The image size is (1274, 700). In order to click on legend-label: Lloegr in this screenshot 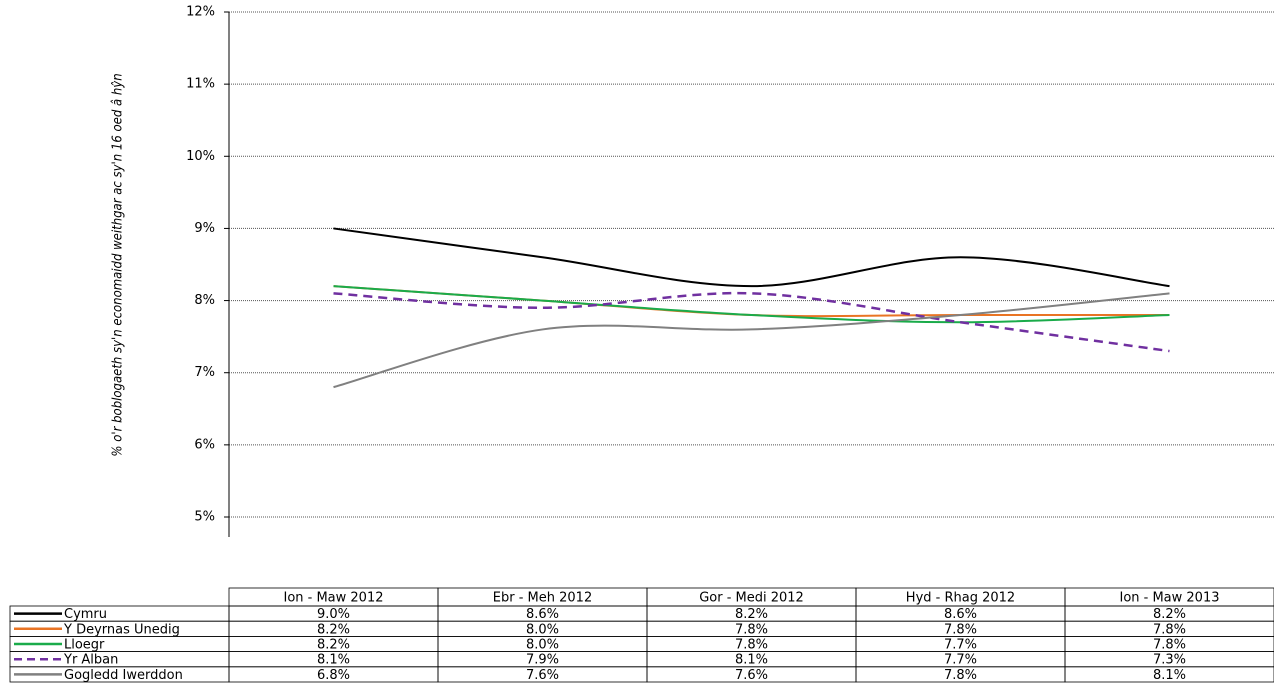, I will do `click(84, 645)`.